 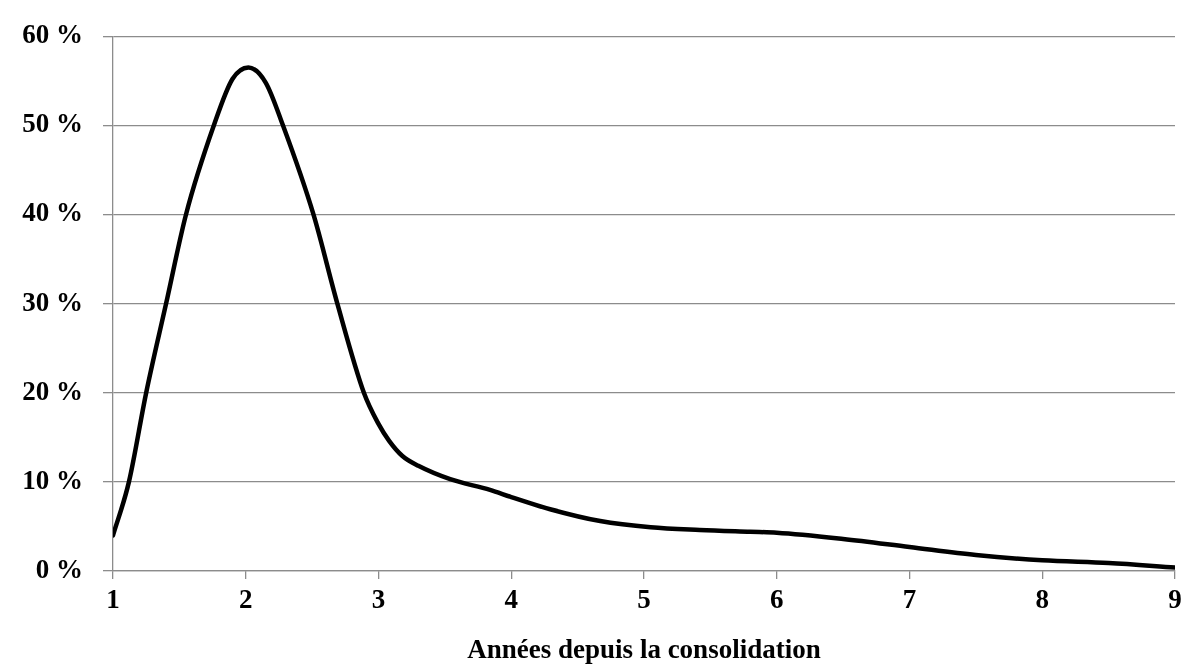 I want to click on x-tick-label: 4, so click(x=511, y=599).